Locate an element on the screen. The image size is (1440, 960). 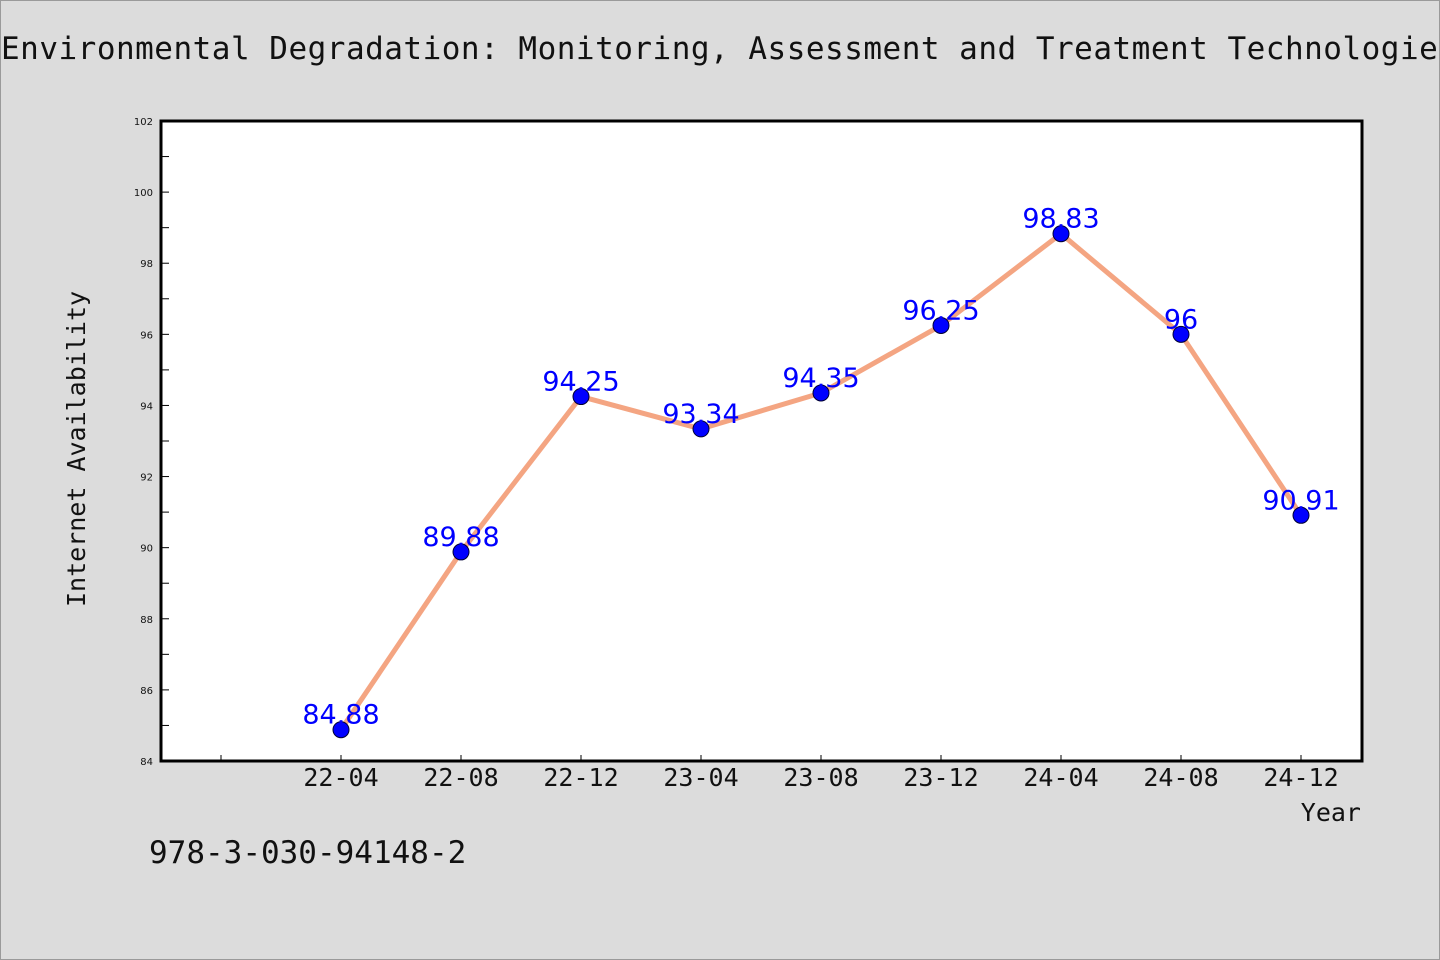
y-tick-label: 102 is located at coordinates (143, 122).